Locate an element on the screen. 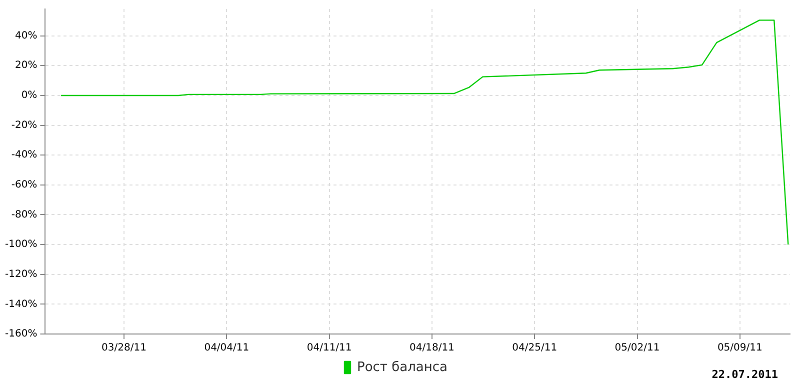 The width and height of the screenshot is (800, 384). y-tick-label: -20% is located at coordinates (24, 125).